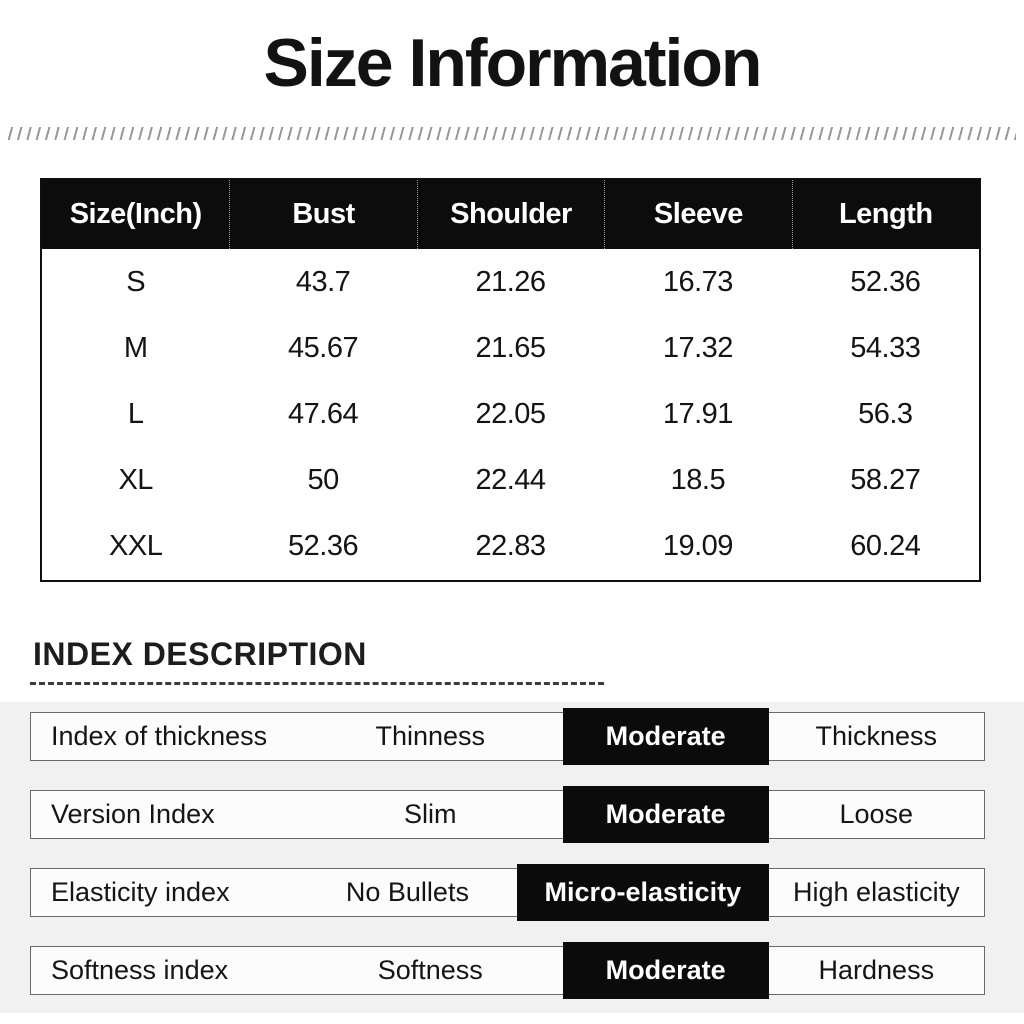  Describe the element at coordinates (159, 736) in the screenshot. I see `index-row-label: Index of thickness` at that location.